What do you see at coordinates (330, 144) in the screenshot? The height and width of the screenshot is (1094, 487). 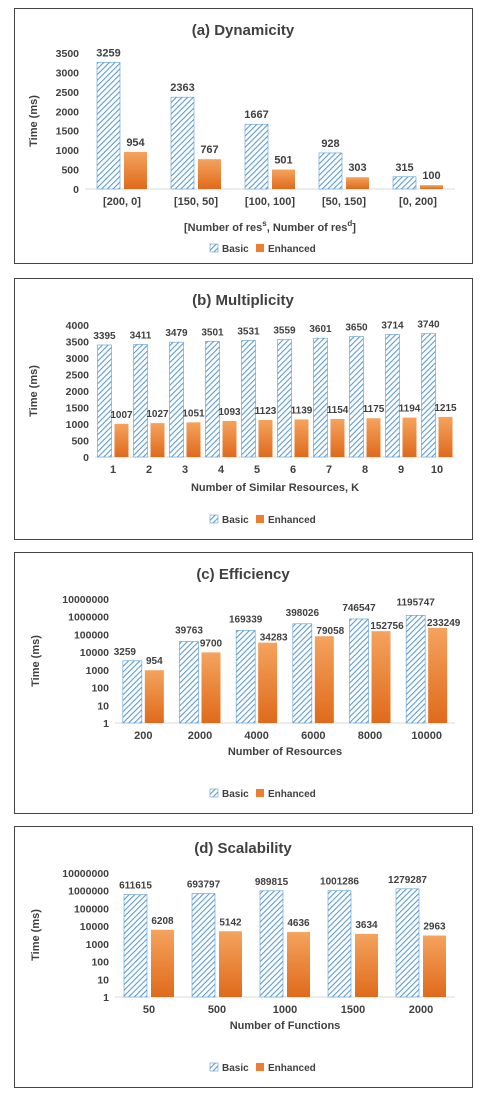 I see `data-label-basic: 928` at bounding box center [330, 144].